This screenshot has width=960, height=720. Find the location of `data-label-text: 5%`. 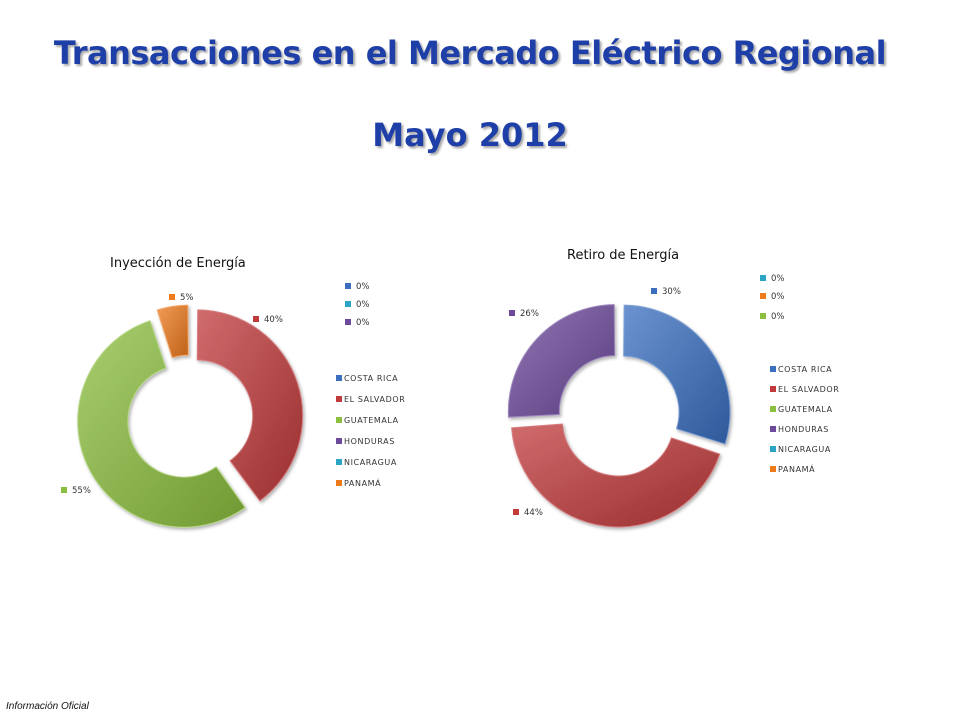

data-label-text: 5% is located at coordinates (187, 298).